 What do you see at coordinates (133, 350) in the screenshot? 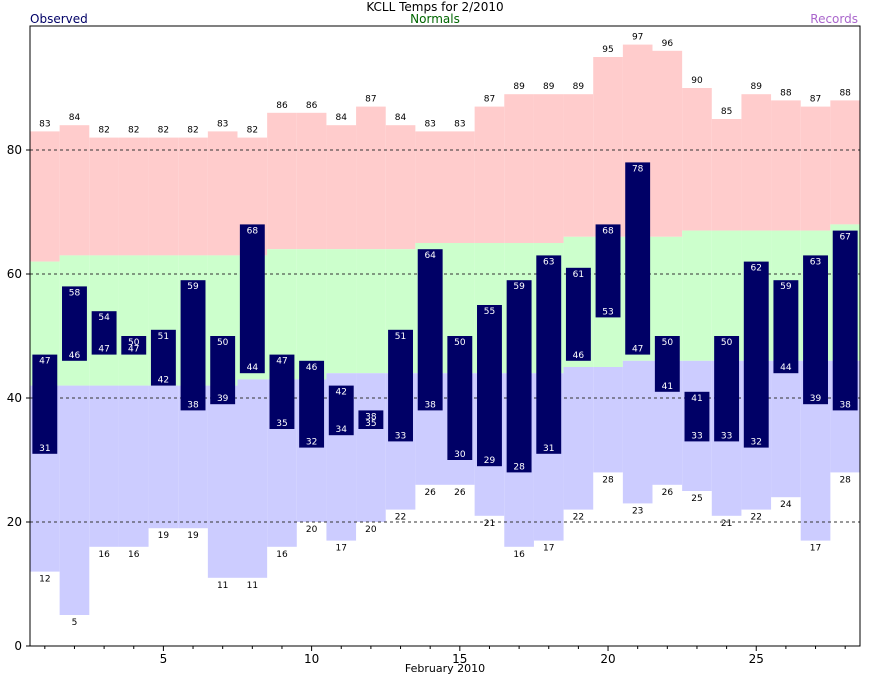
I see `observed-low-label-day-4: 47` at bounding box center [133, 350].